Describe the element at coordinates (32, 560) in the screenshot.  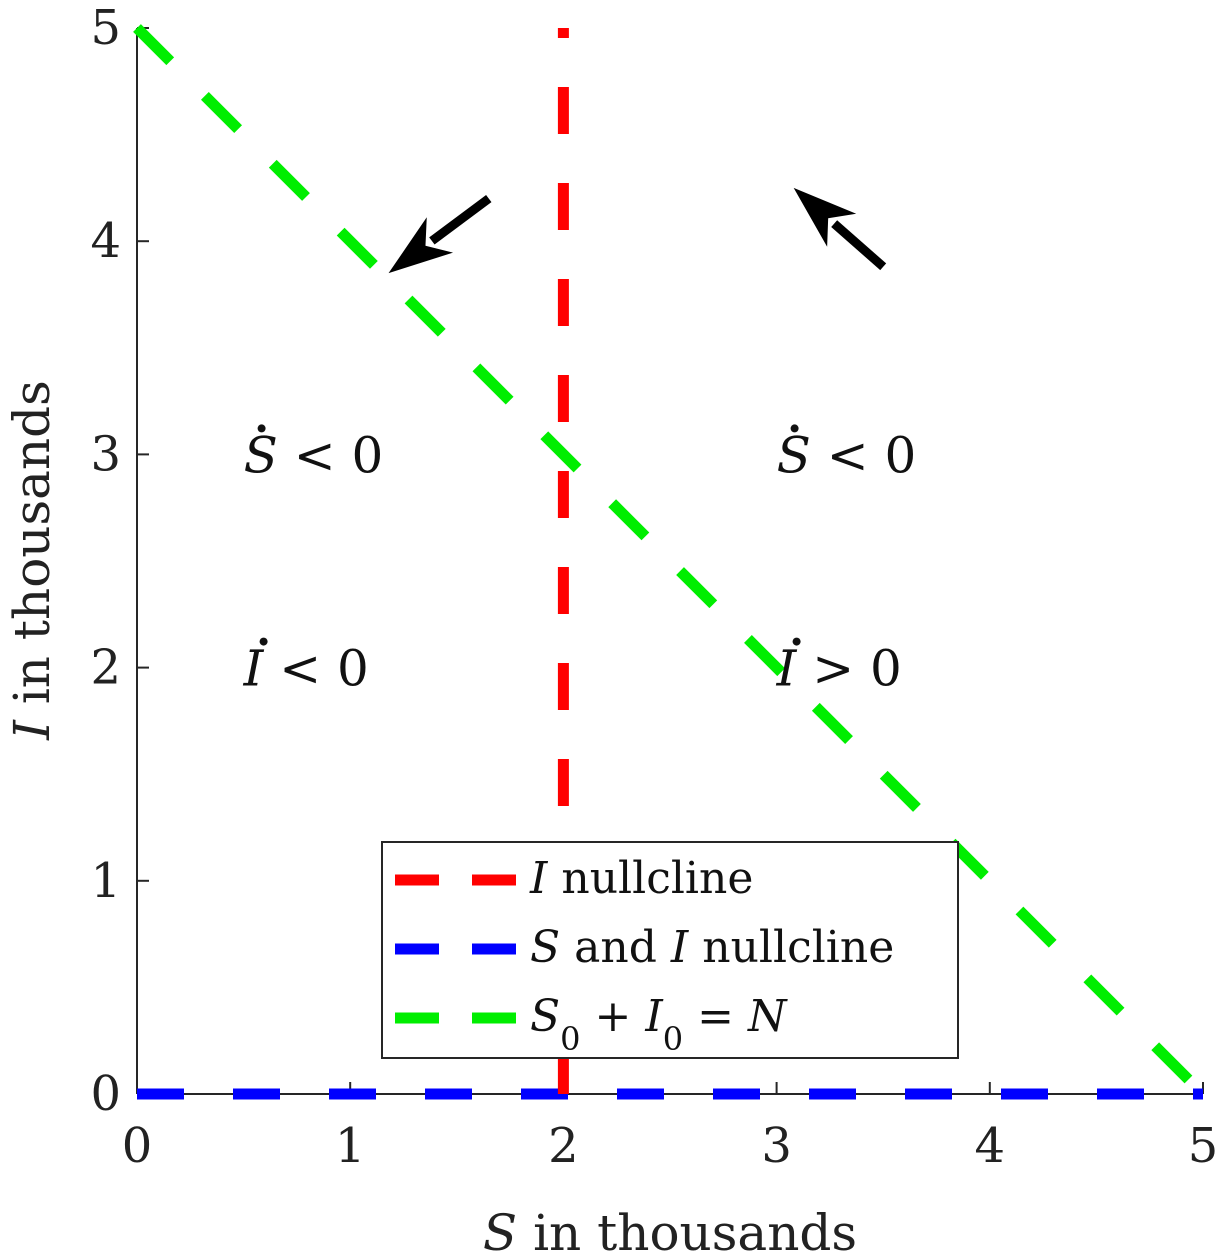
I see `y-axis-label: I in thousands` at that location.